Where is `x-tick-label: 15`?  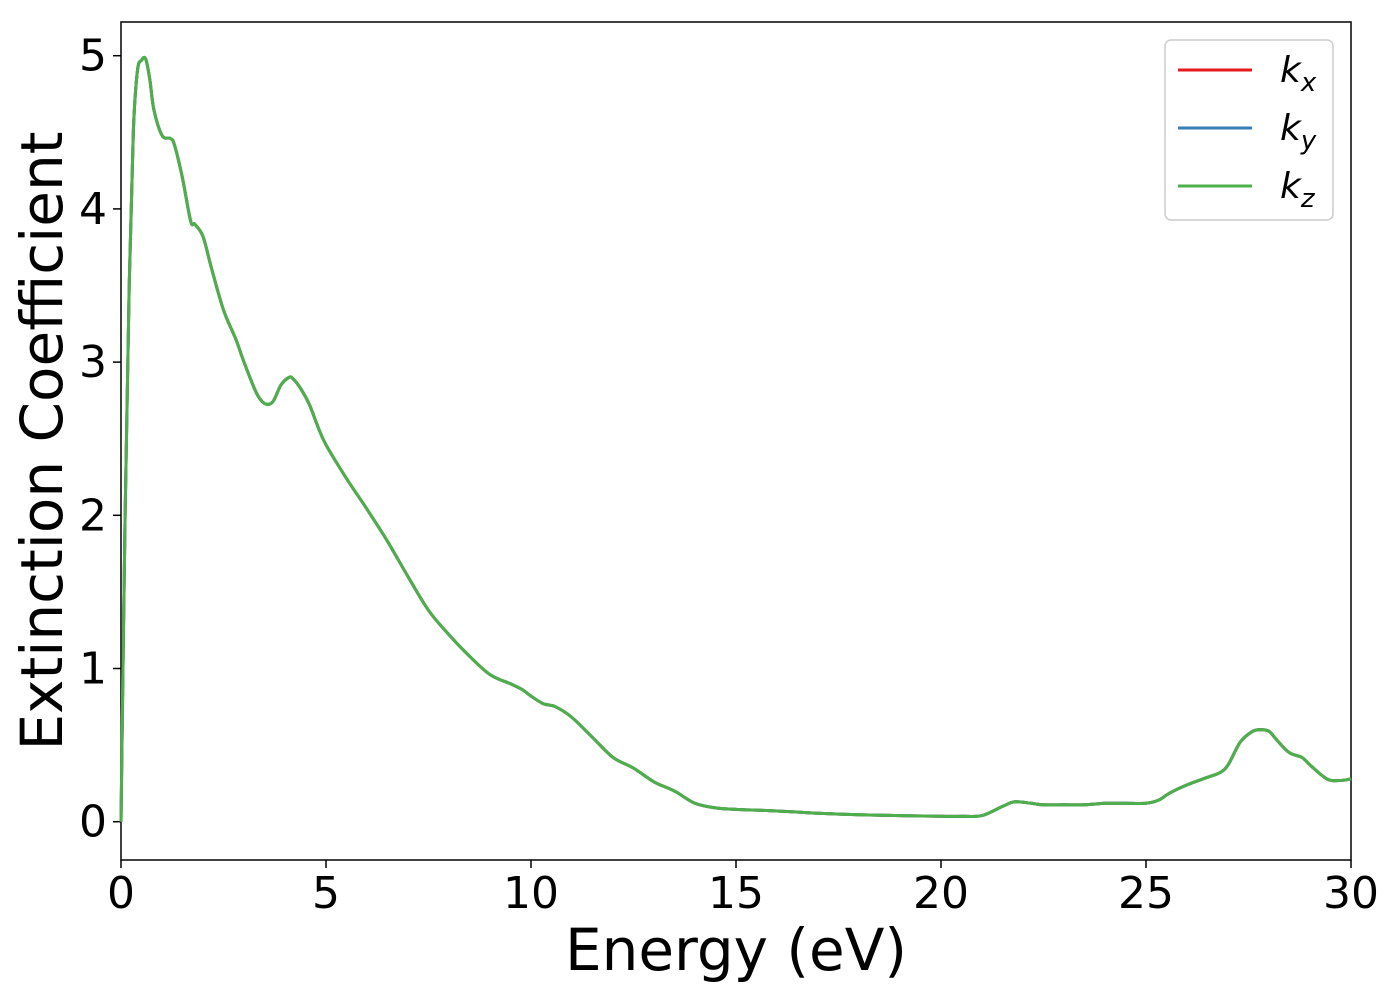 x-tick-label: 15 is located at coordinates (736, 893).